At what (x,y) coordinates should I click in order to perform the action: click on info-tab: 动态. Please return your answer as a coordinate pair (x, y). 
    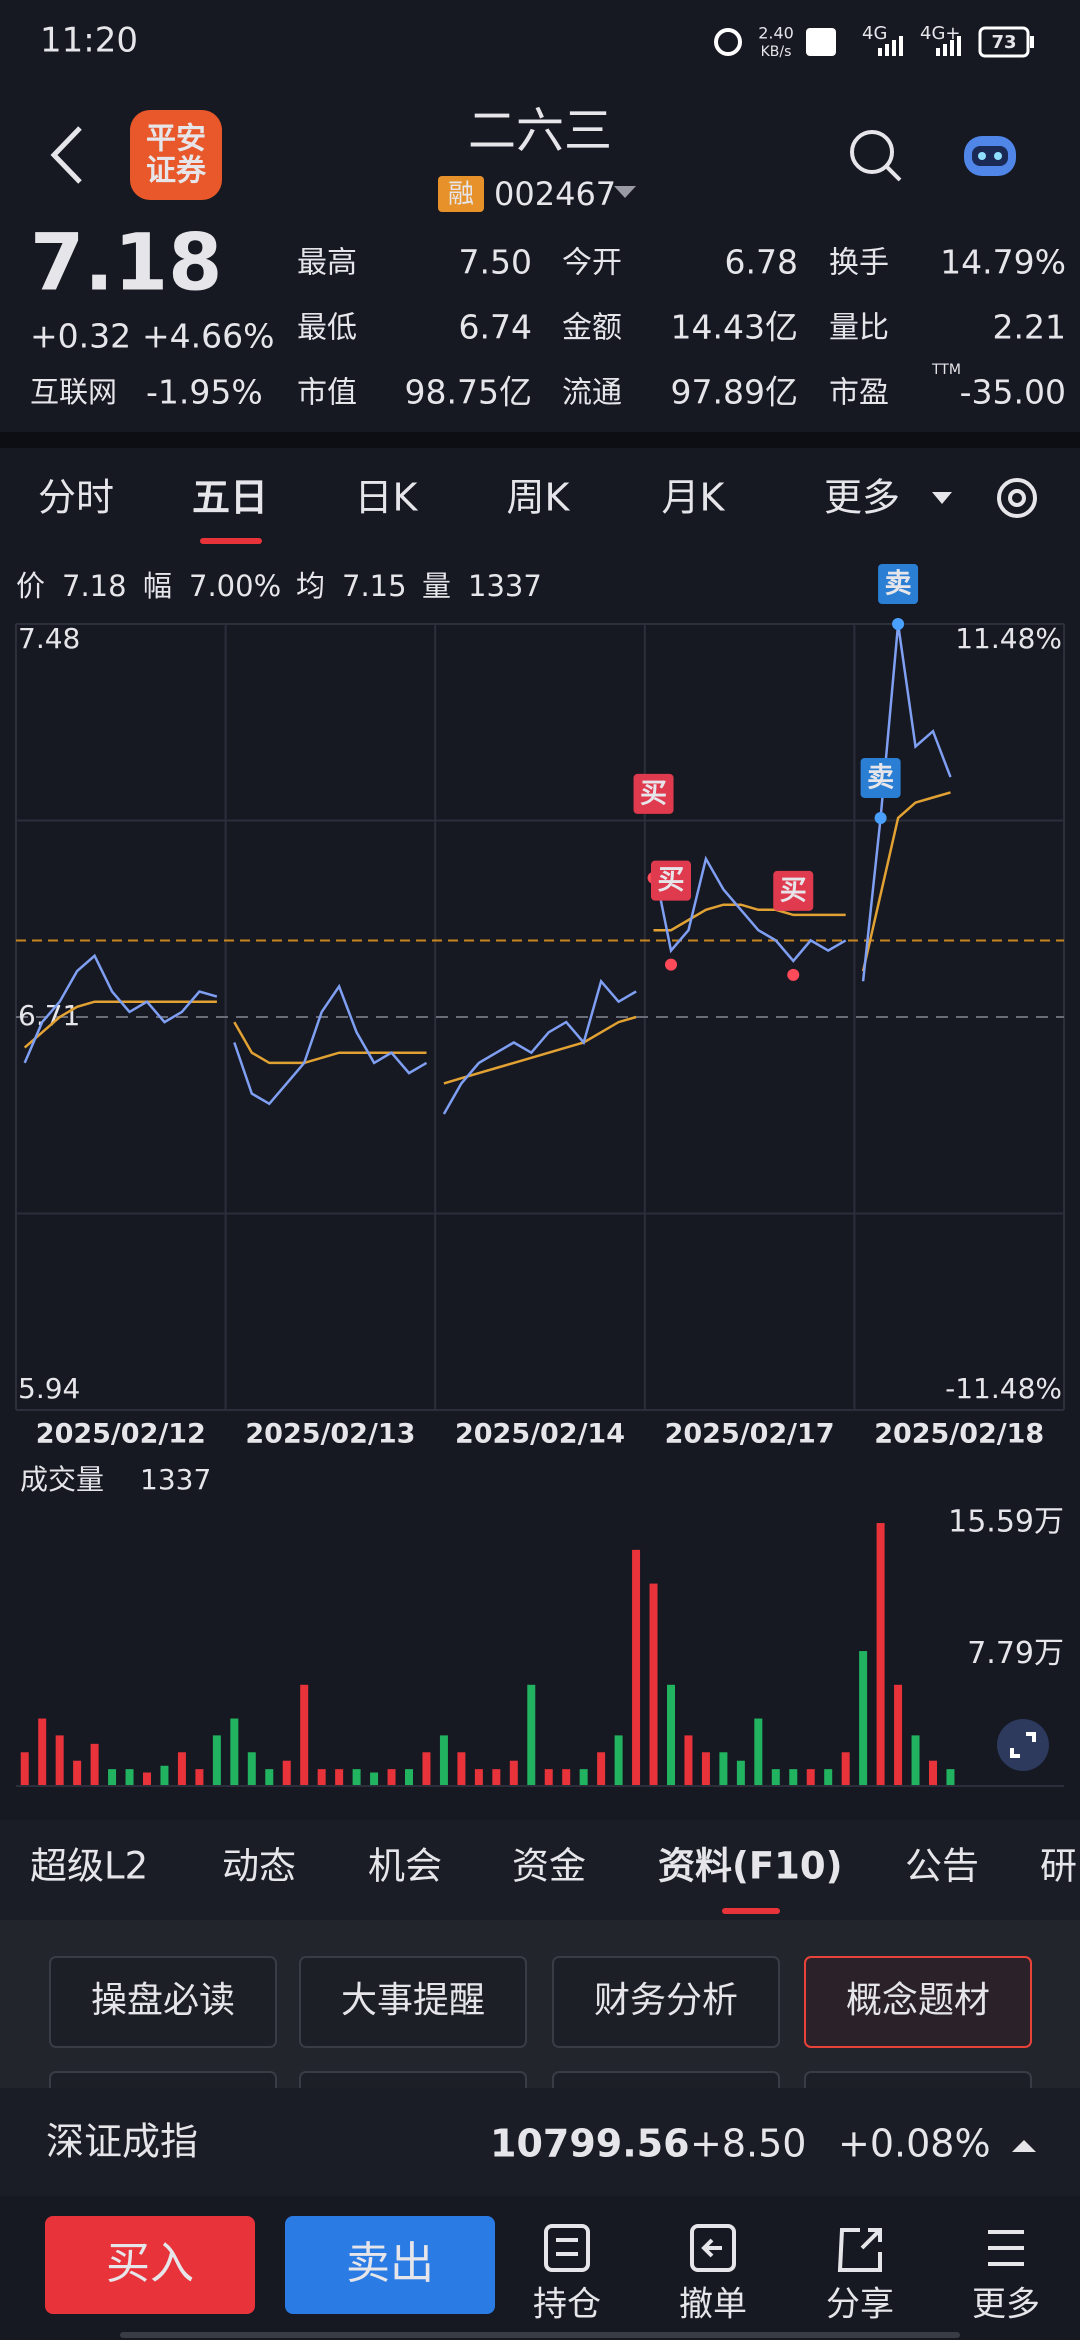
    Looking at the image, I should click on (259, 1866).